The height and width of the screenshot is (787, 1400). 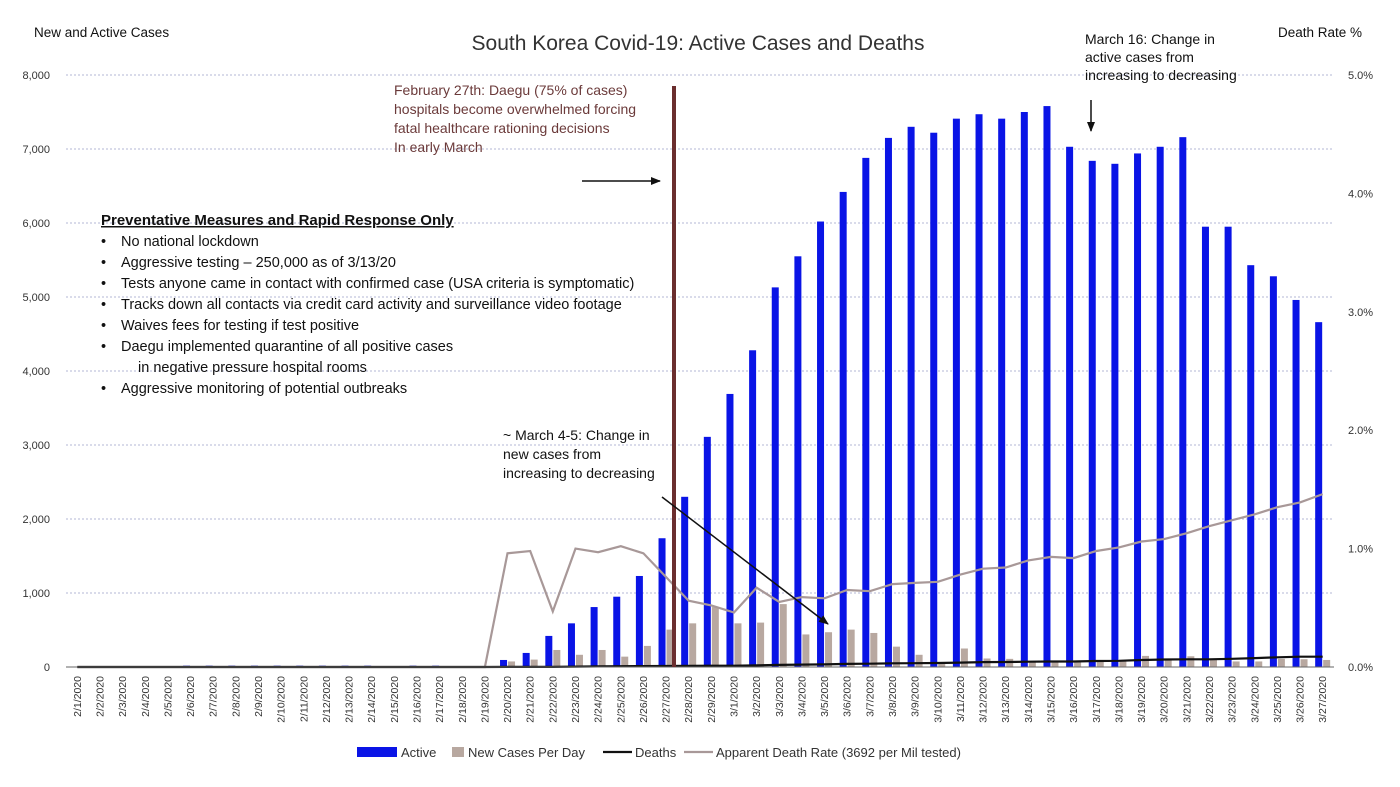 What do you see at coordinates (1074, 699) in the screenshot?
I see `x-tick-label: 3/16/2020` at bounding box center [1074, 699].